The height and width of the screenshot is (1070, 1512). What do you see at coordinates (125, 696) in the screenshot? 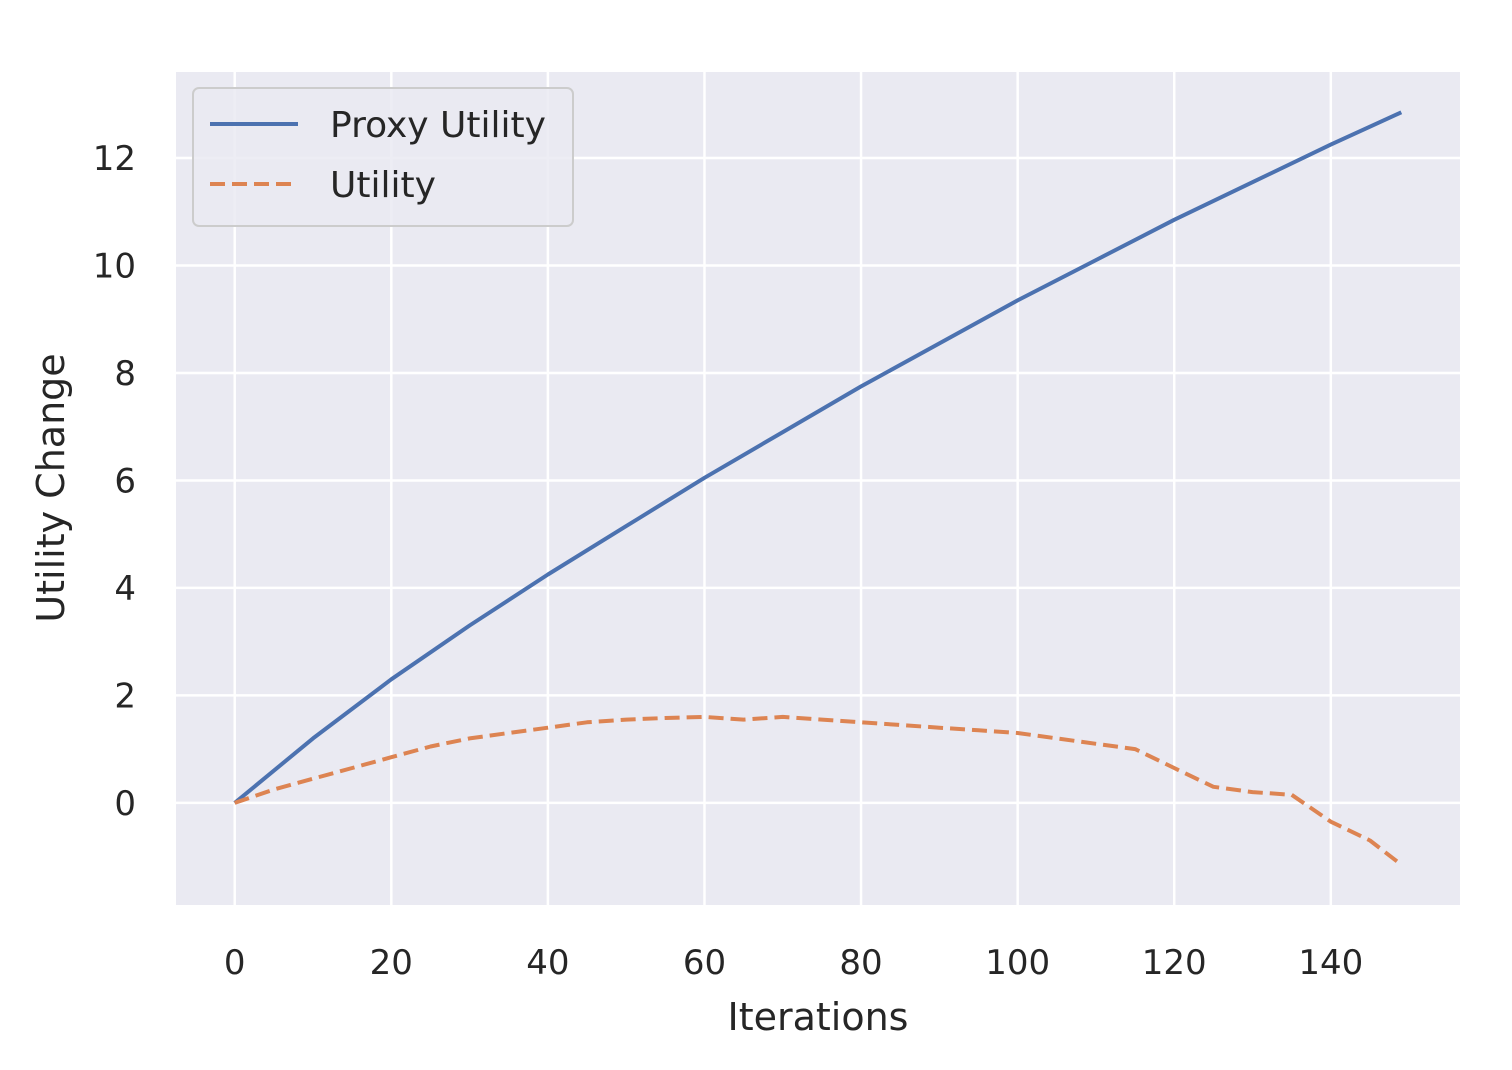
I see `y-tick-label: 2` at bounding box center [125, 696].